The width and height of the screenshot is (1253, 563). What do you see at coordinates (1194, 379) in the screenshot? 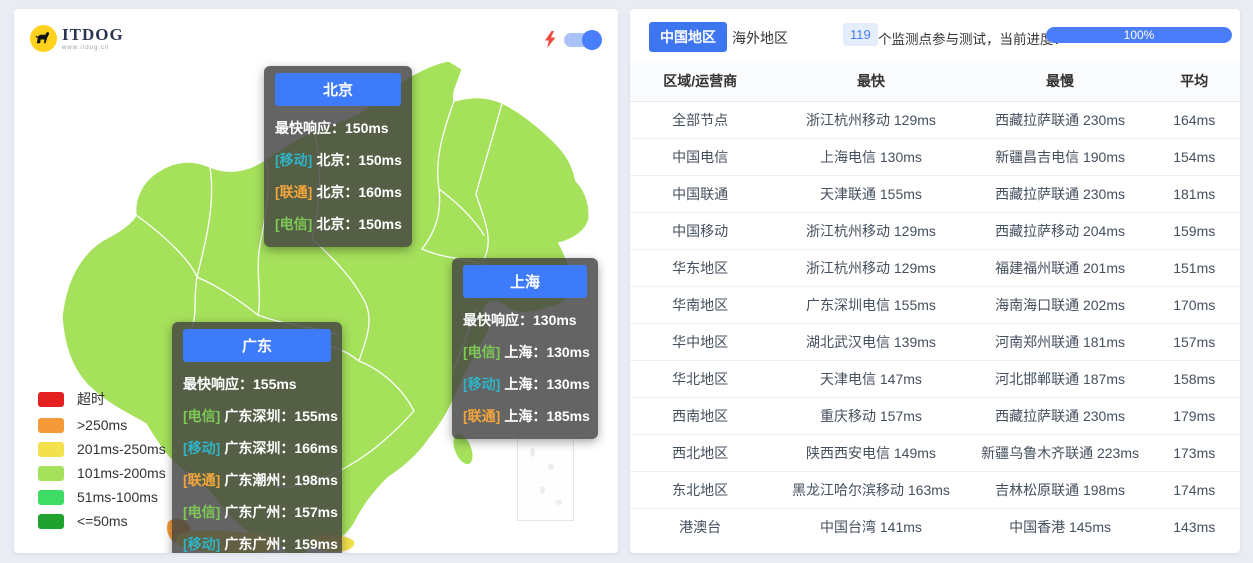
I see `cell-average: 158ms` at bounding box center [1194, 379].